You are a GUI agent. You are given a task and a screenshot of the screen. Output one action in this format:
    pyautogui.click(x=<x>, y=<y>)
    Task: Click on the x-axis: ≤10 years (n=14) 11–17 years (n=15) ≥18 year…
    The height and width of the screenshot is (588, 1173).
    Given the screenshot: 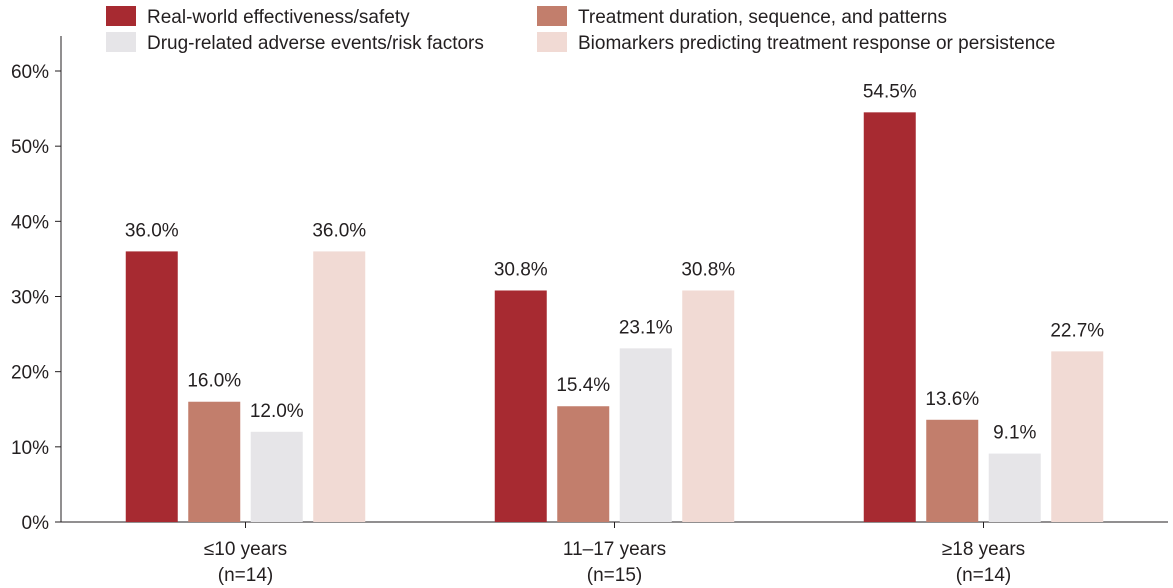 What is the action you would take?
    pyautogui.click(x=614, y=553)
    